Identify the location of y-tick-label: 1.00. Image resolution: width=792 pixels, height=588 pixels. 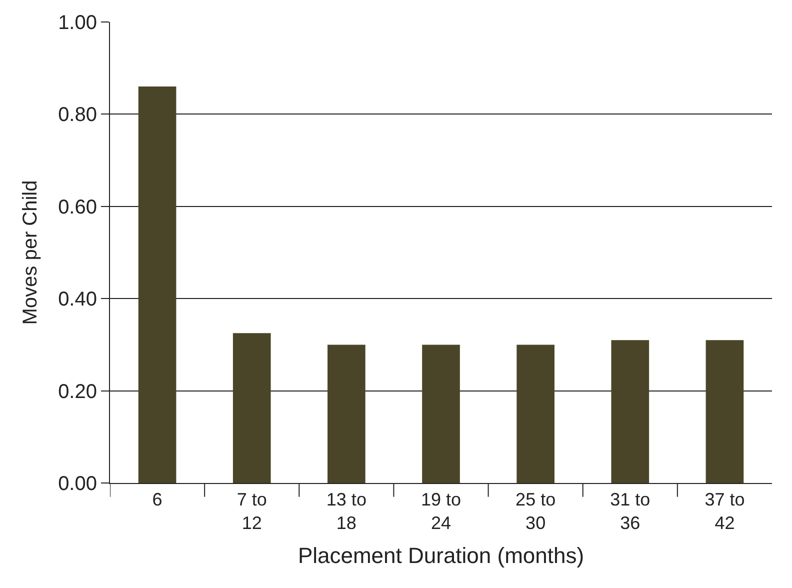
(77, 23).